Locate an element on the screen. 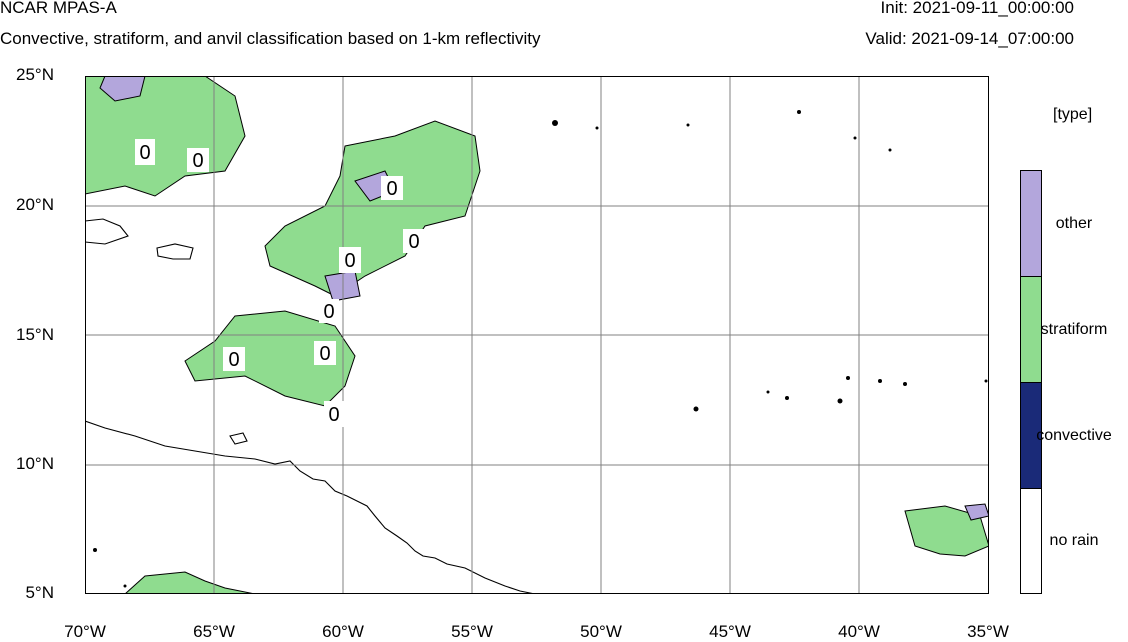 This screenshot has width=1128, height=642. lat-label-20: 20°N is located at coordinates (35, 204).